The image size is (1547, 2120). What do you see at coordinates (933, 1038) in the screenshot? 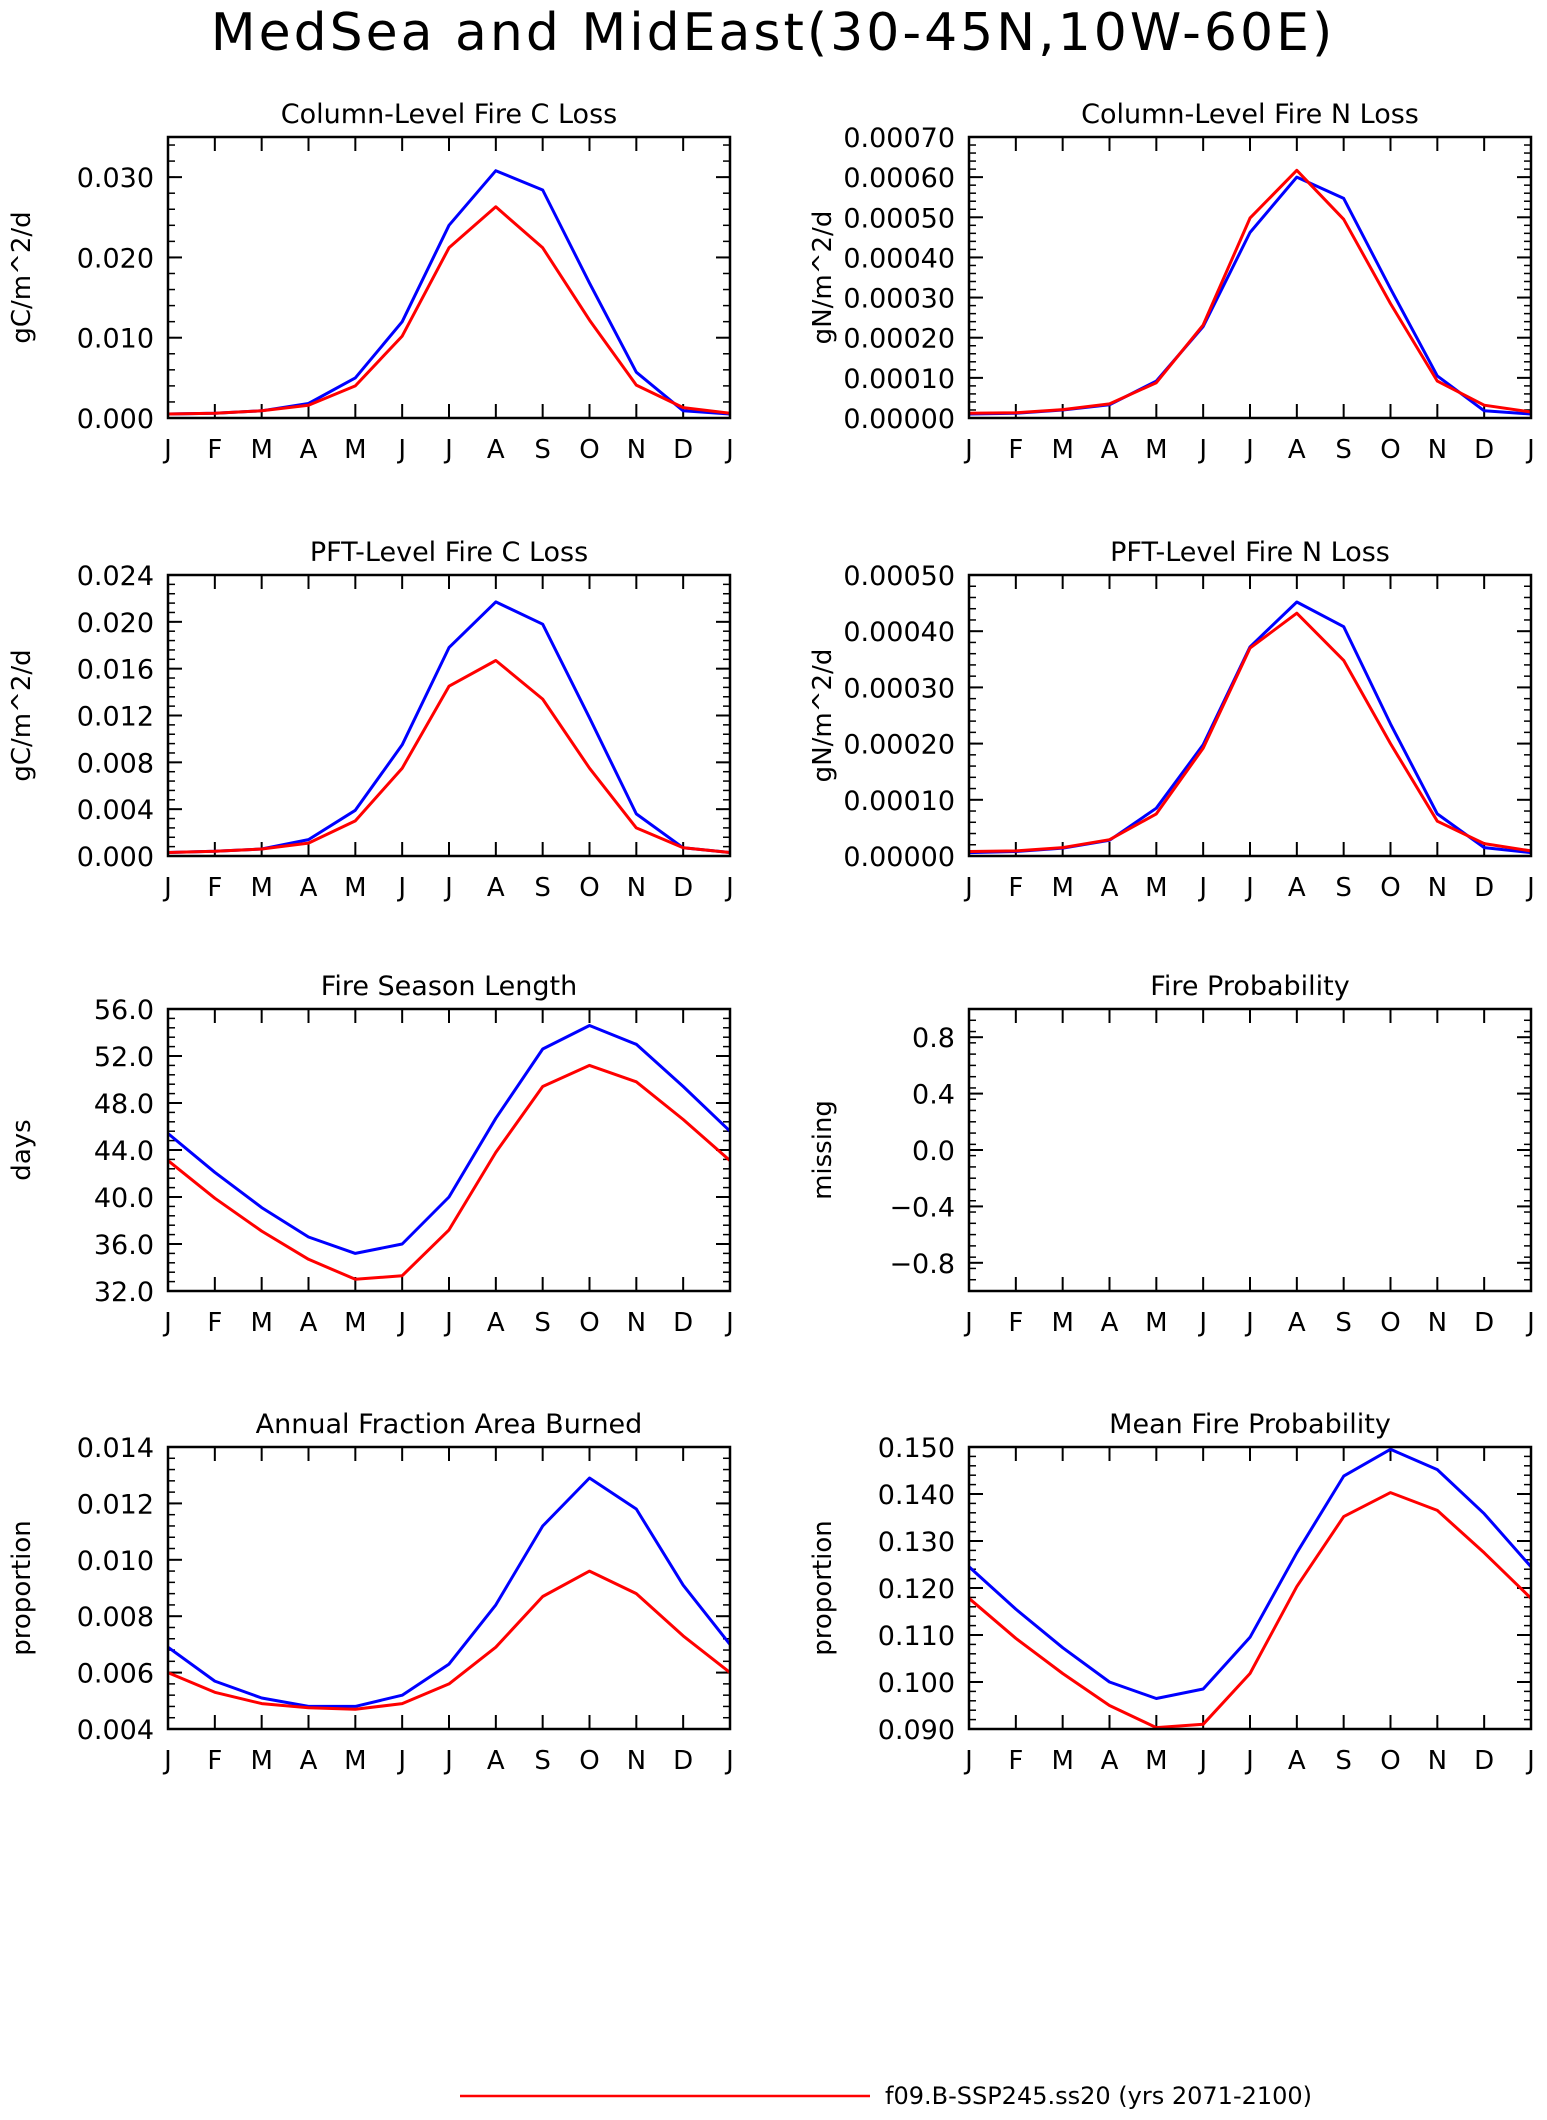
I see `y-tick-label: 0.8` at bounding box center [933, 1038].